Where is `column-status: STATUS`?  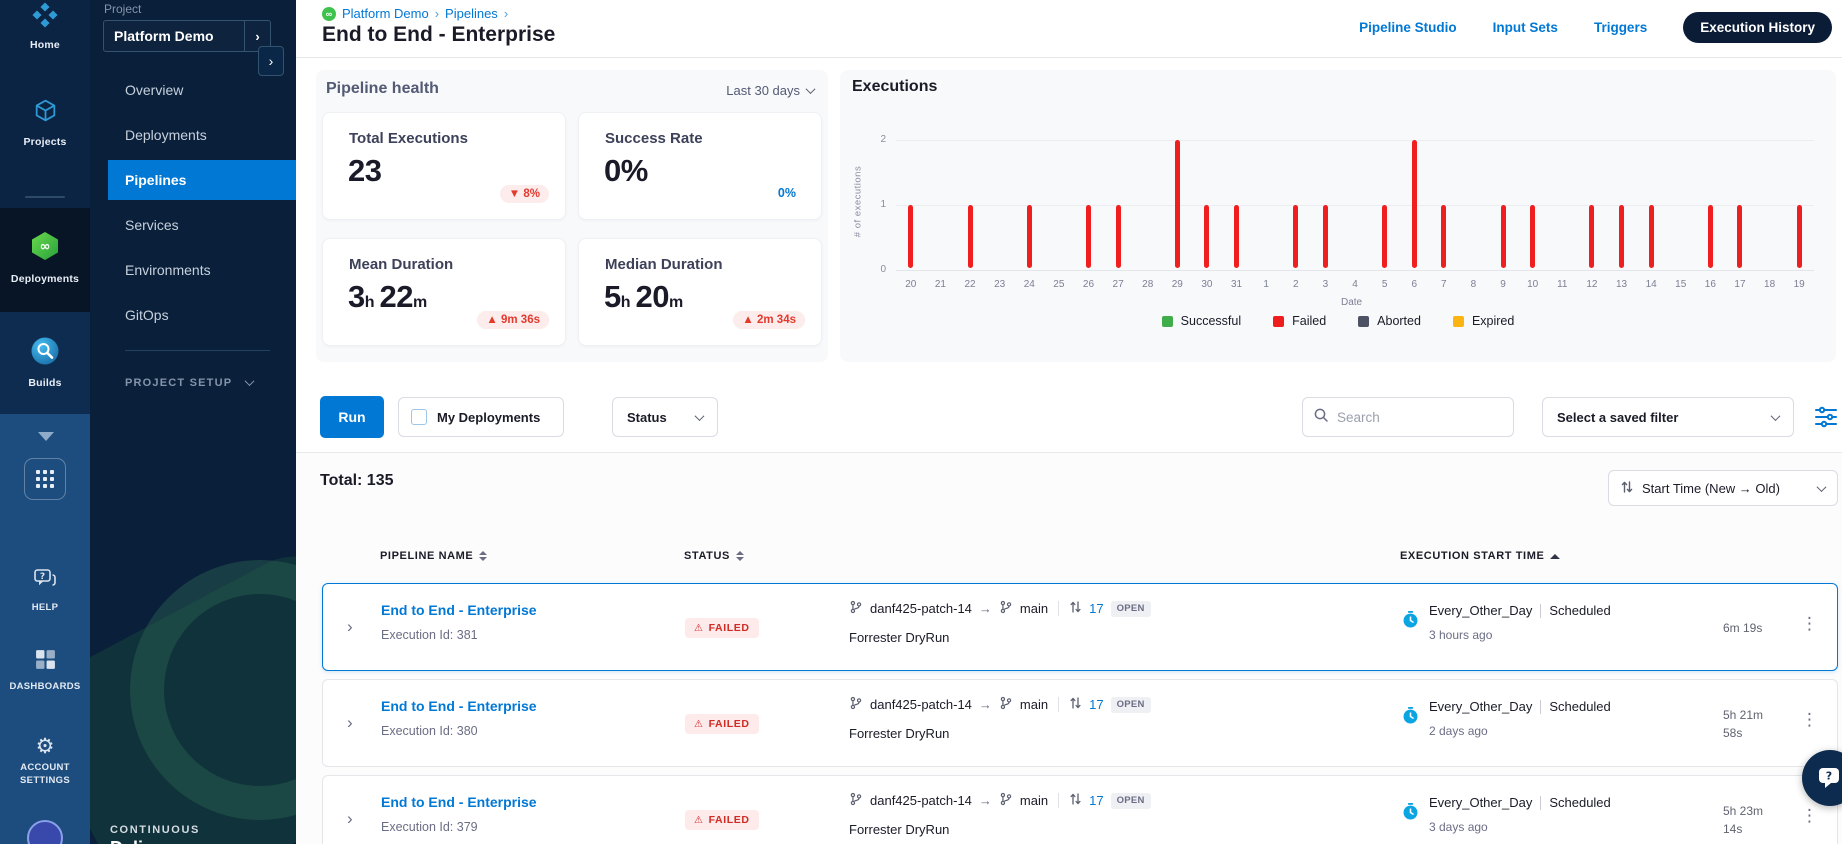 column-status: STATUS is located at coordinates (714, 556).